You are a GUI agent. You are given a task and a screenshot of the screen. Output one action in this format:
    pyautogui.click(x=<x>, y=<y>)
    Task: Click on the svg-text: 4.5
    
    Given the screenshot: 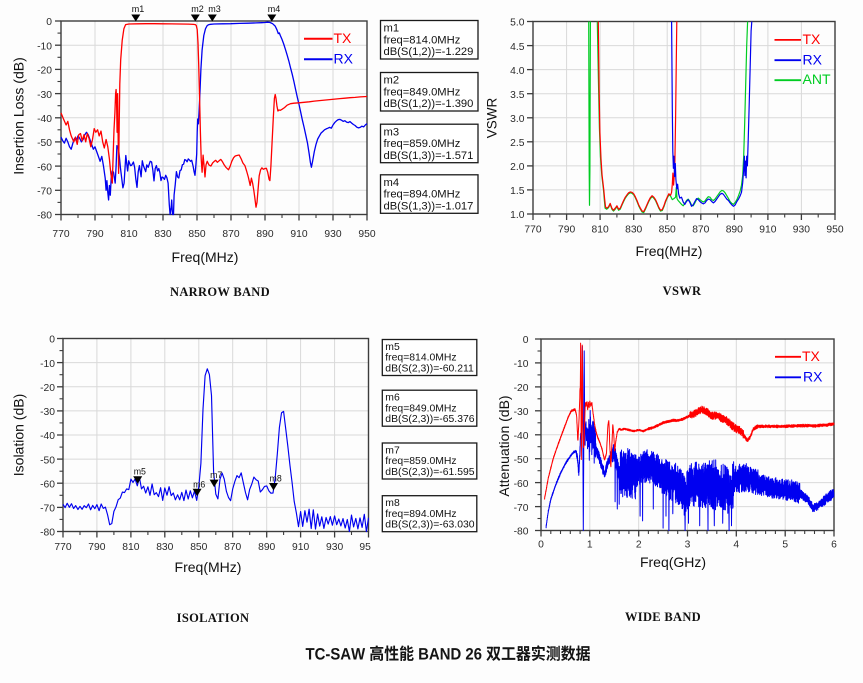 What is the action you would take?
    pyautogui.click(x=517, y=47)
    